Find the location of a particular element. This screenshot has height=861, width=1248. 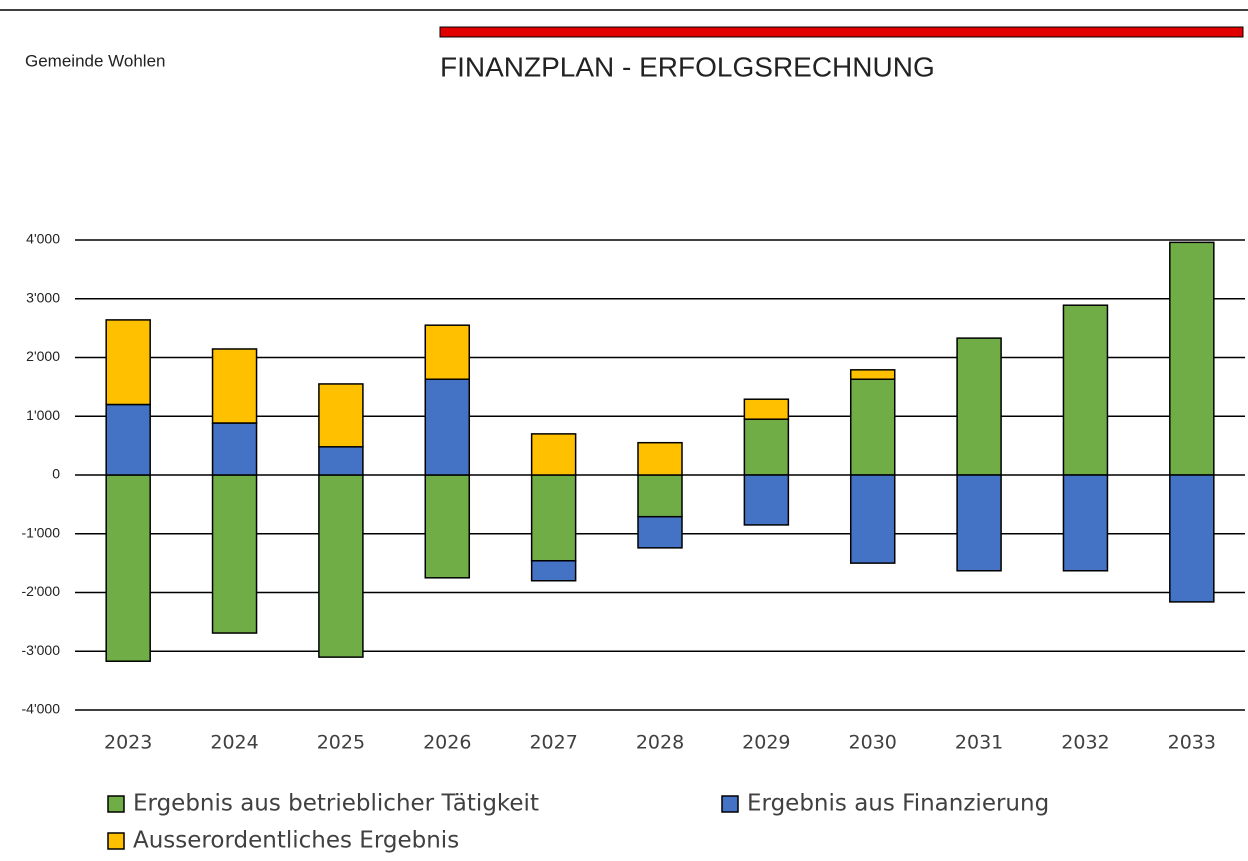

x-tick-label: 2027 is located at coordinates (553, 743).